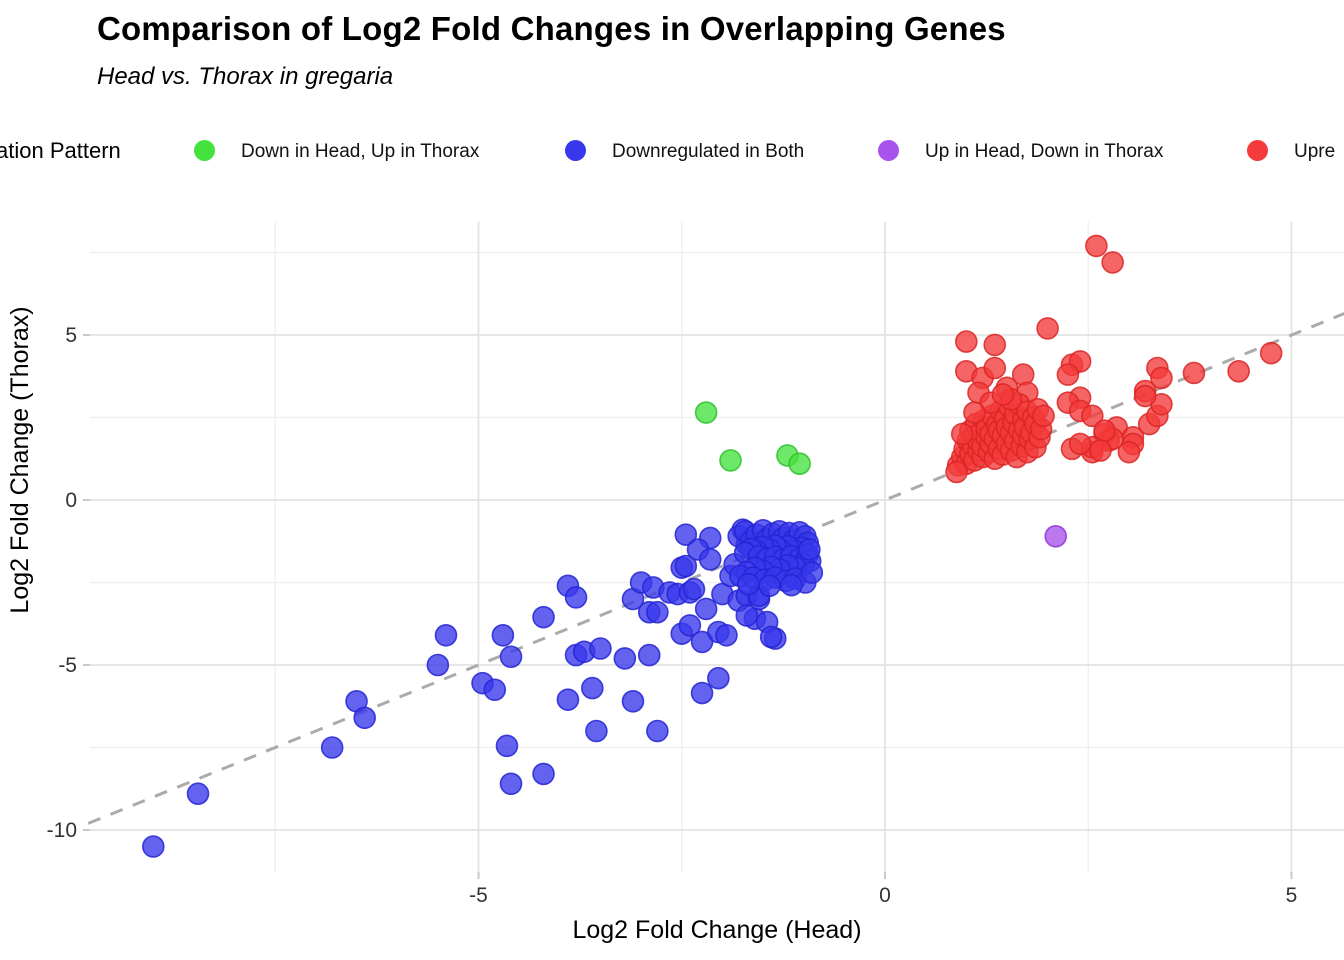  I want to click on legend-swatch-blue, so click(575, 150).